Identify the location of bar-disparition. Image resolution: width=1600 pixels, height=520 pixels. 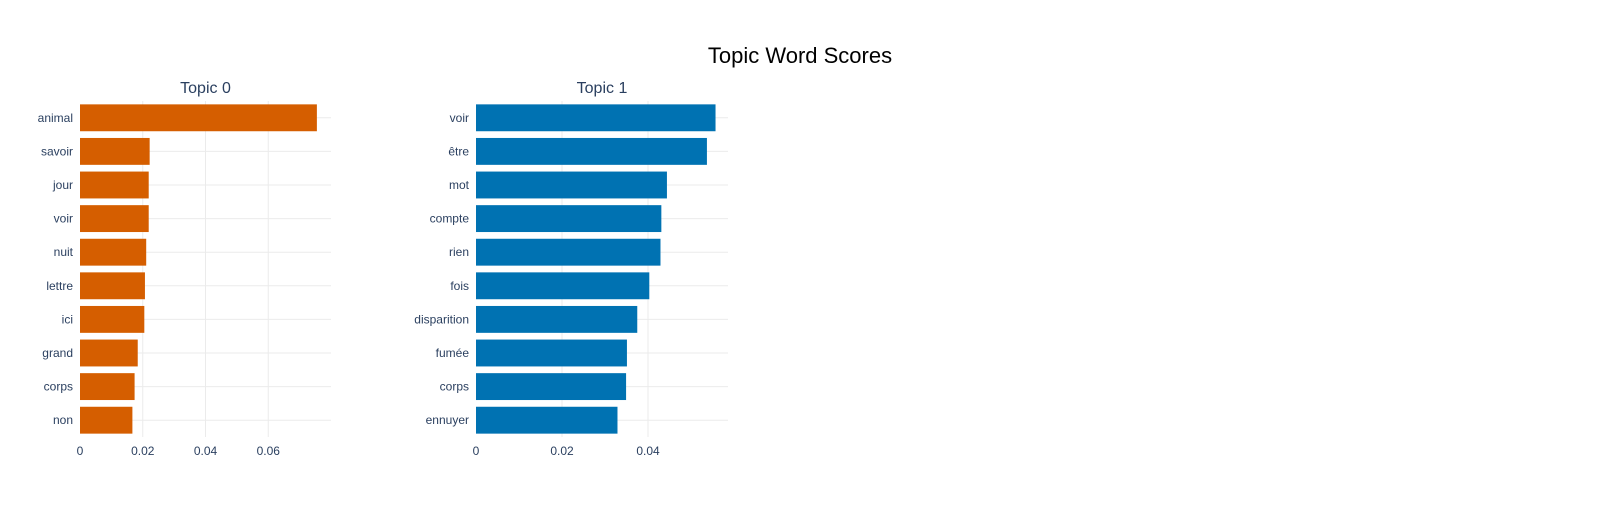
(557, 319).